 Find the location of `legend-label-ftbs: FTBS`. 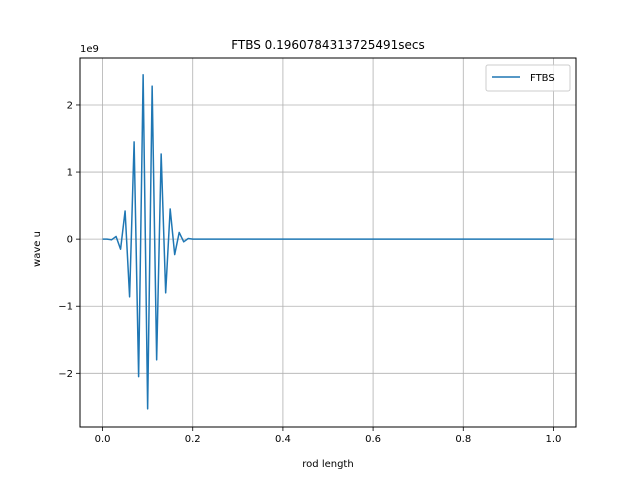

legend-label-ftbs: FTBS is located at coordinates (542, 78).